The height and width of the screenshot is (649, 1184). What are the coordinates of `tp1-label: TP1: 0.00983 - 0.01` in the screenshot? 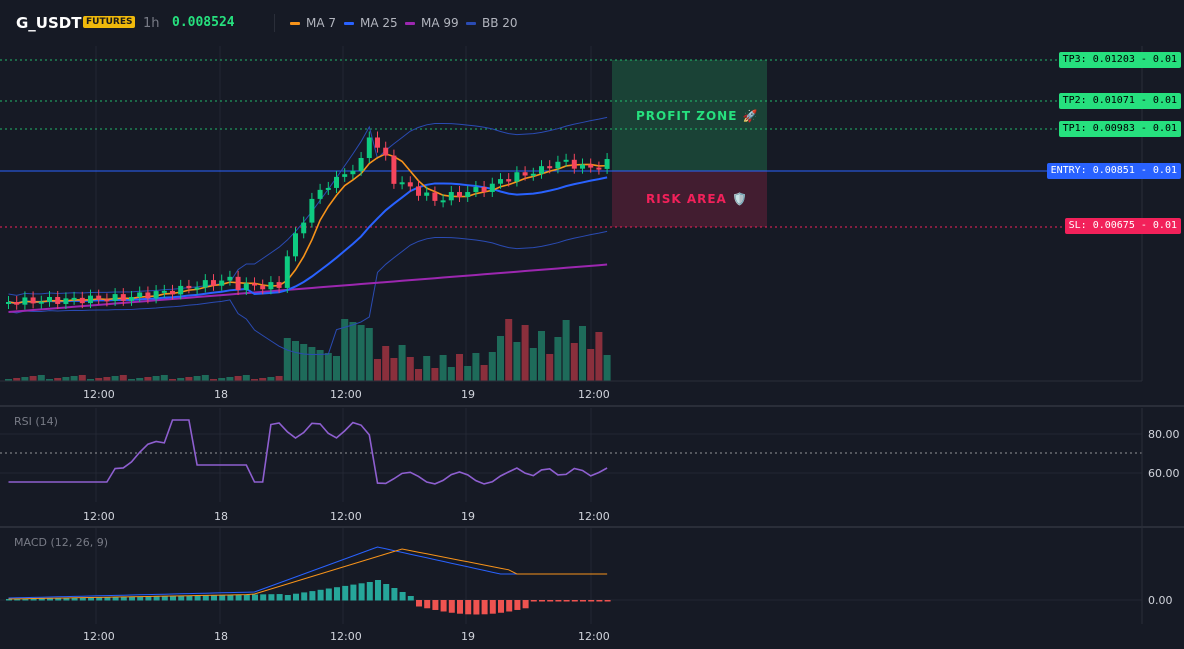 It's located at (1119, 129).